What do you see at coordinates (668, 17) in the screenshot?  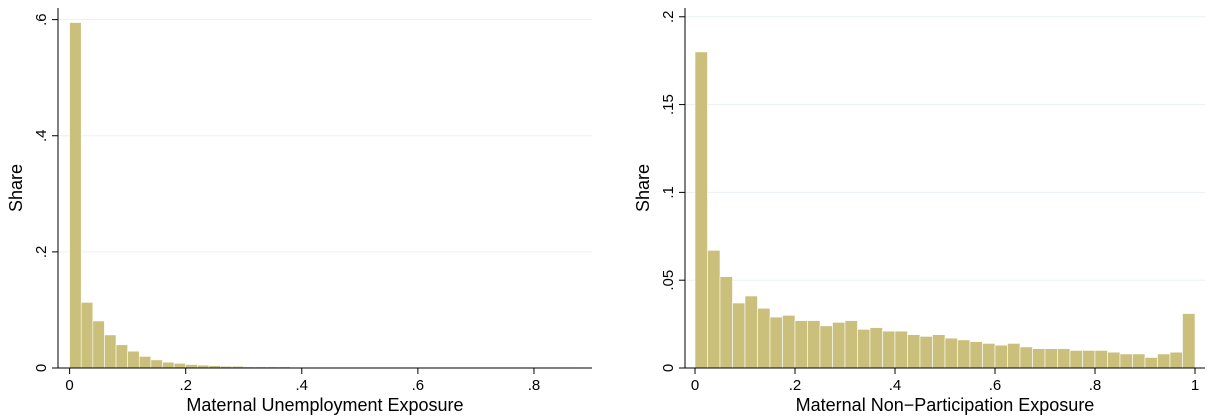 I see `y-tick-label-4: .2` at bounding box center [668, 17].